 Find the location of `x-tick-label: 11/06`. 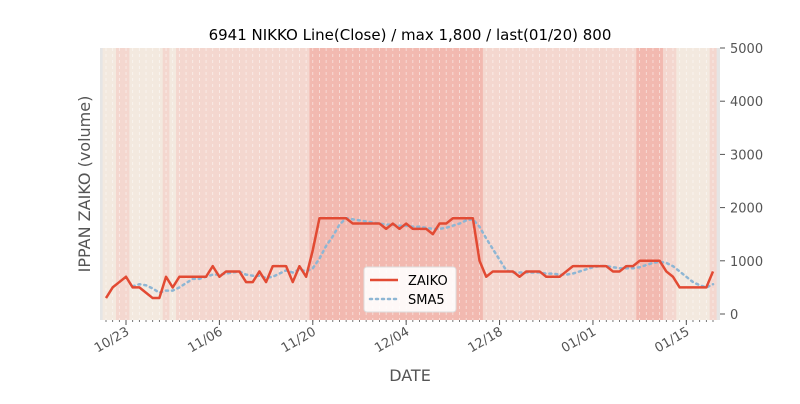

x-tick-label: 11/06 is located at coordinates (205, 340).